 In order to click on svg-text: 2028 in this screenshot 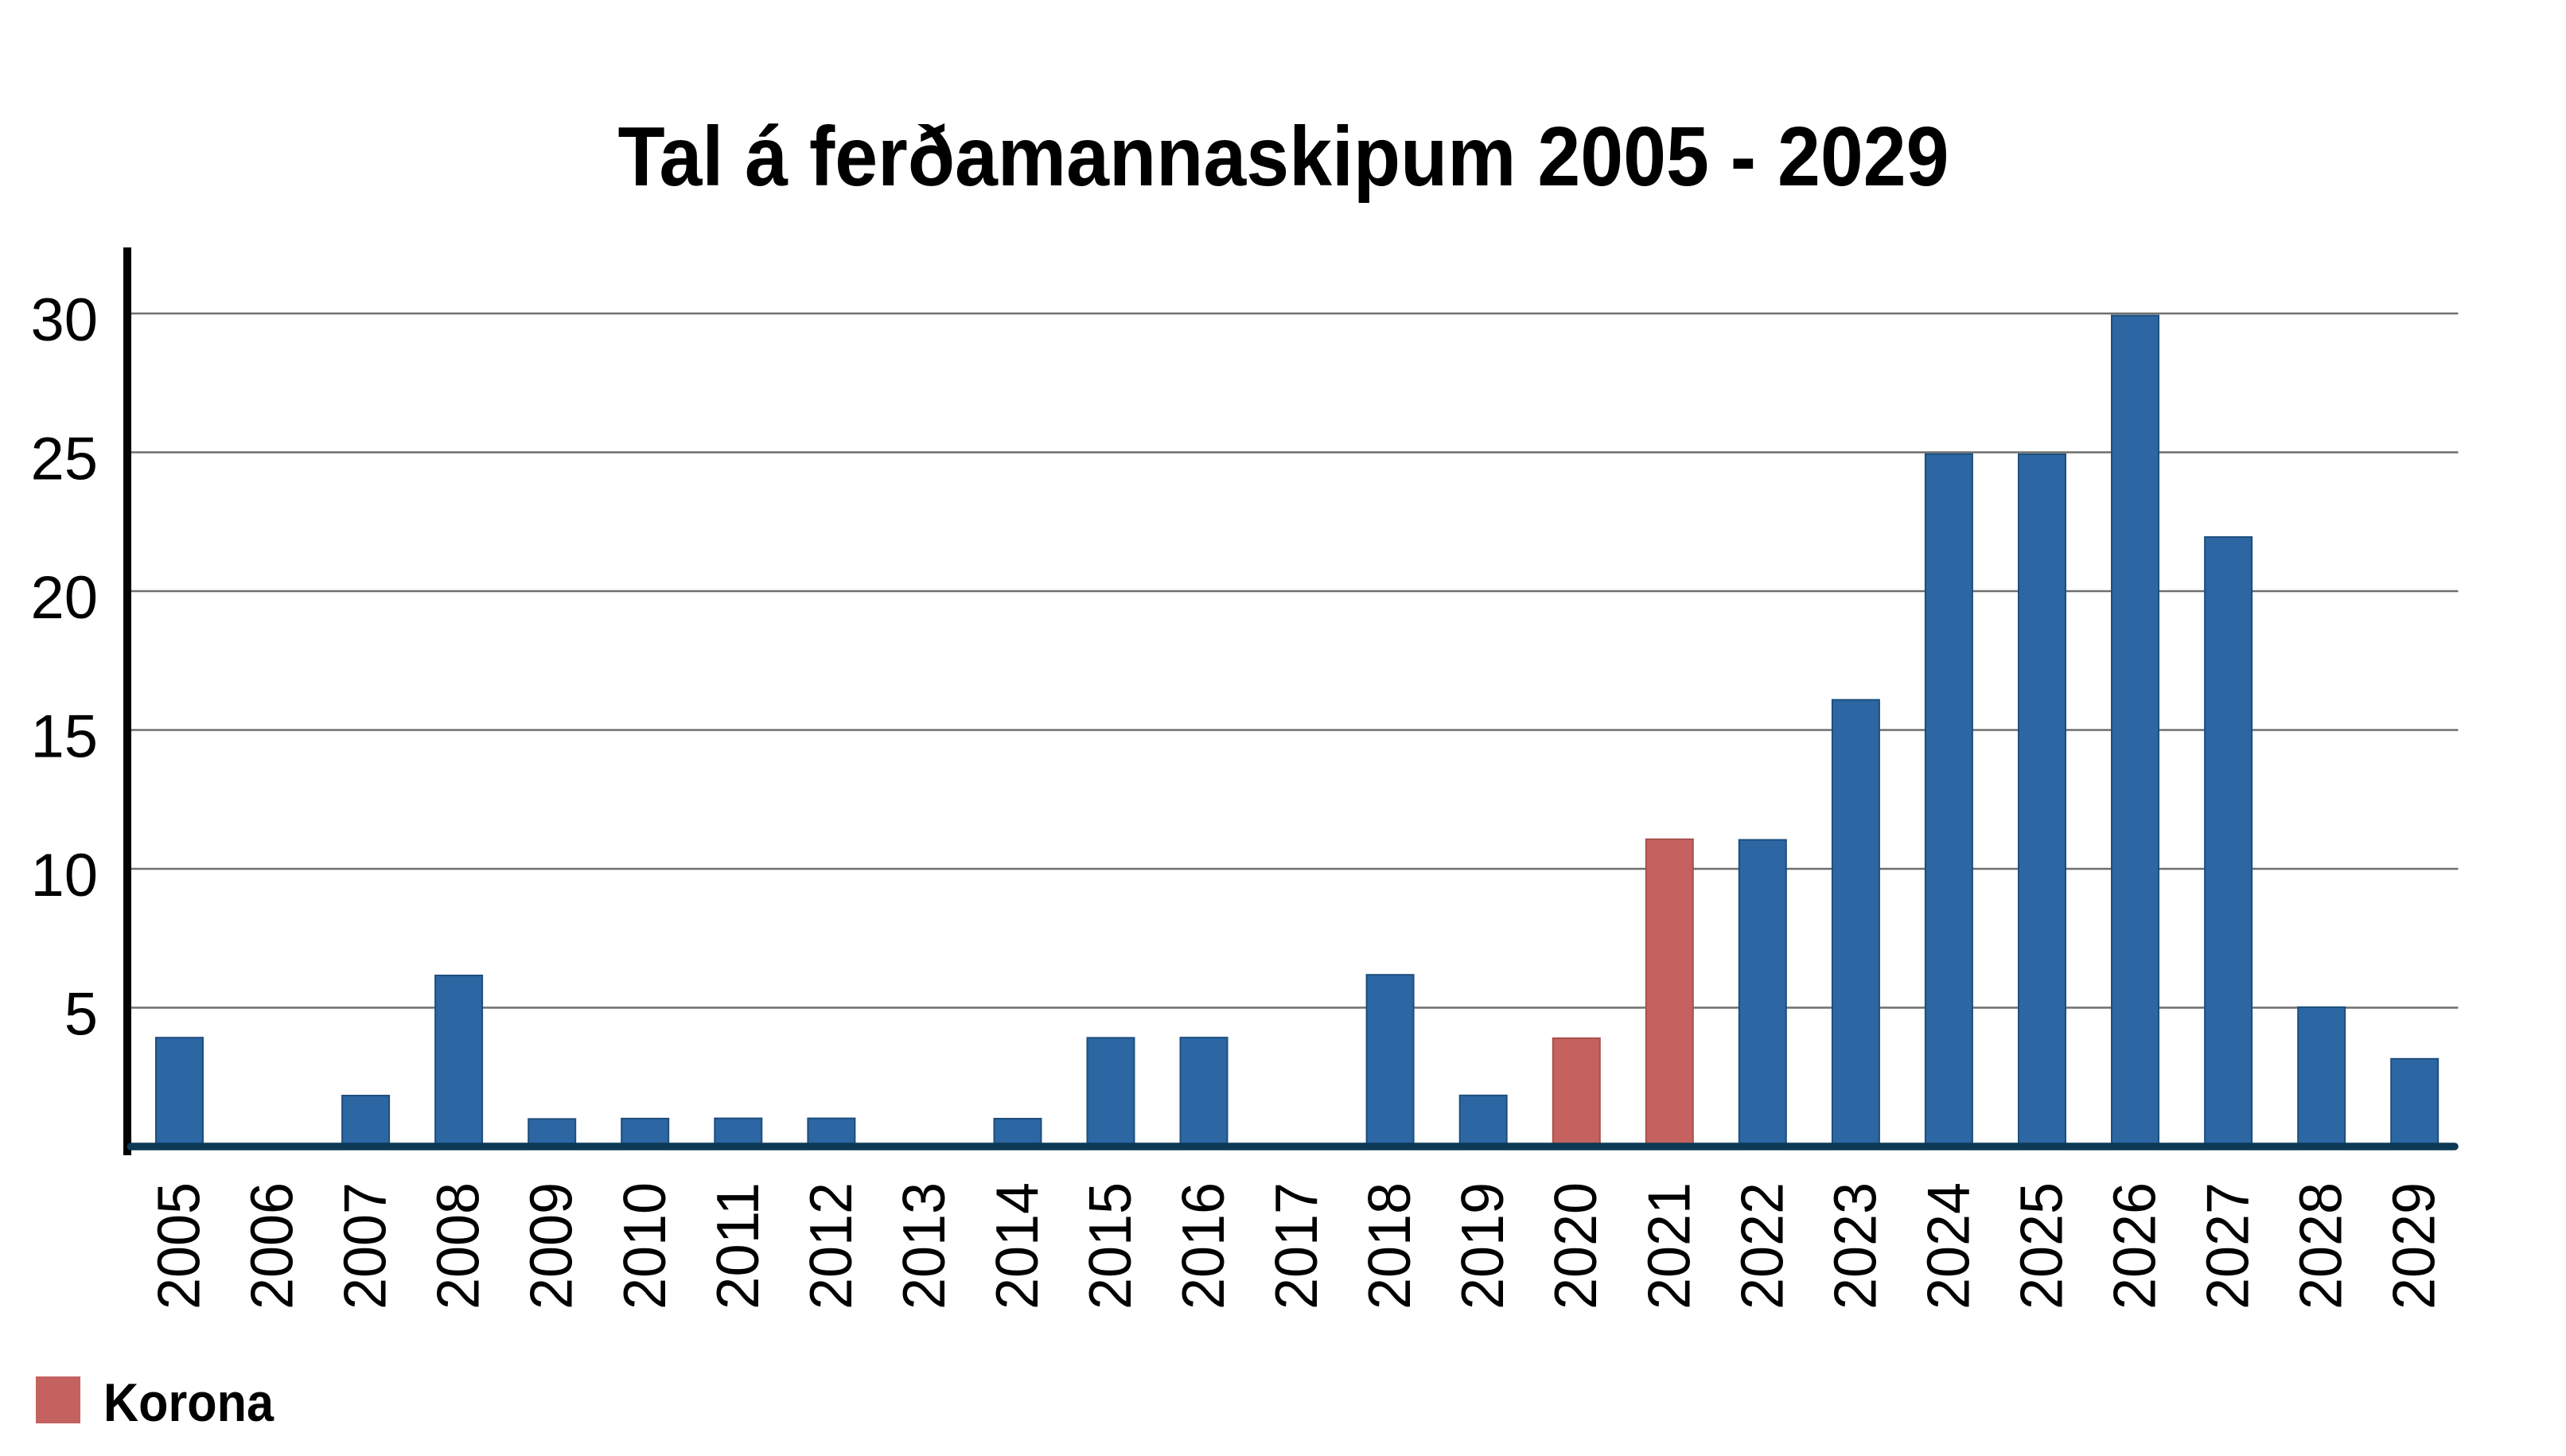, I will do `click(2321, 1246)`.